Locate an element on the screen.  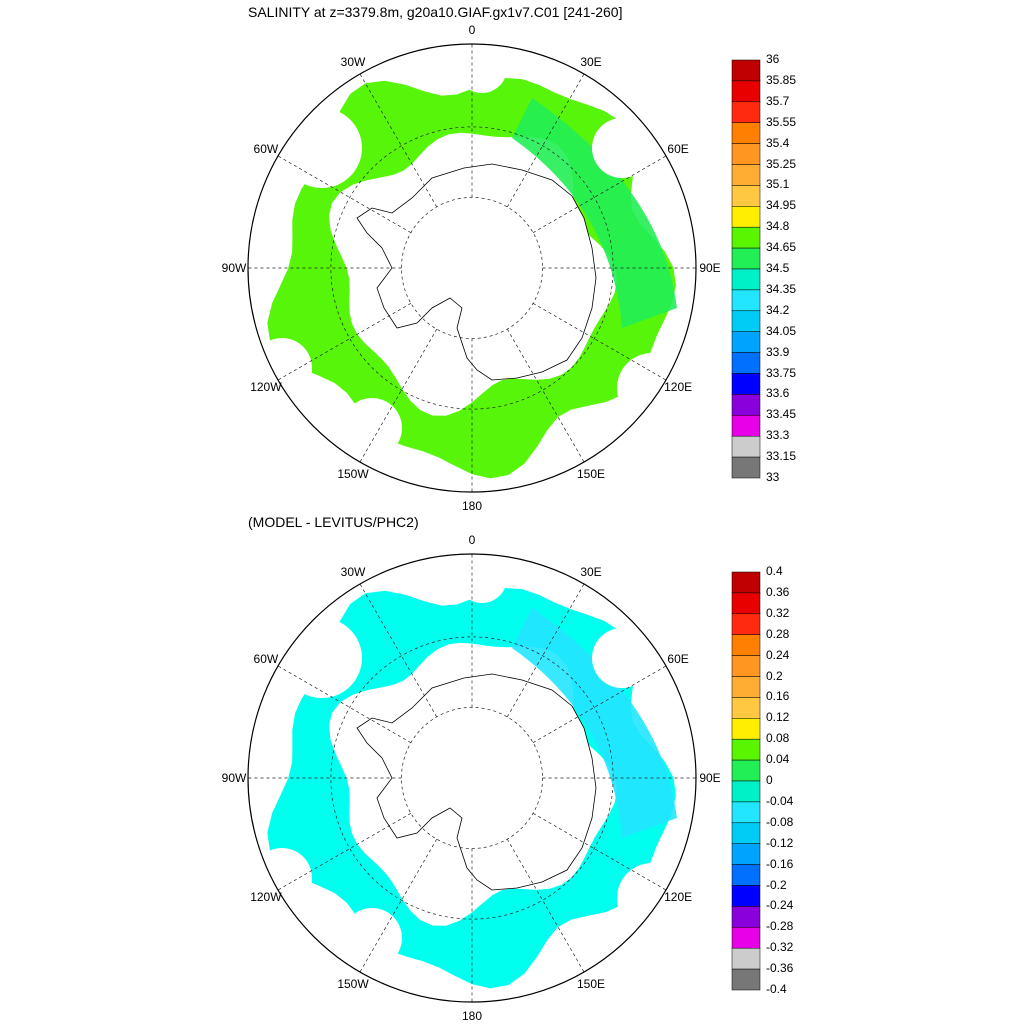
panel-2-title: (MODEL - LEVITUS/PHC2) is located at coordinates (333, 522).